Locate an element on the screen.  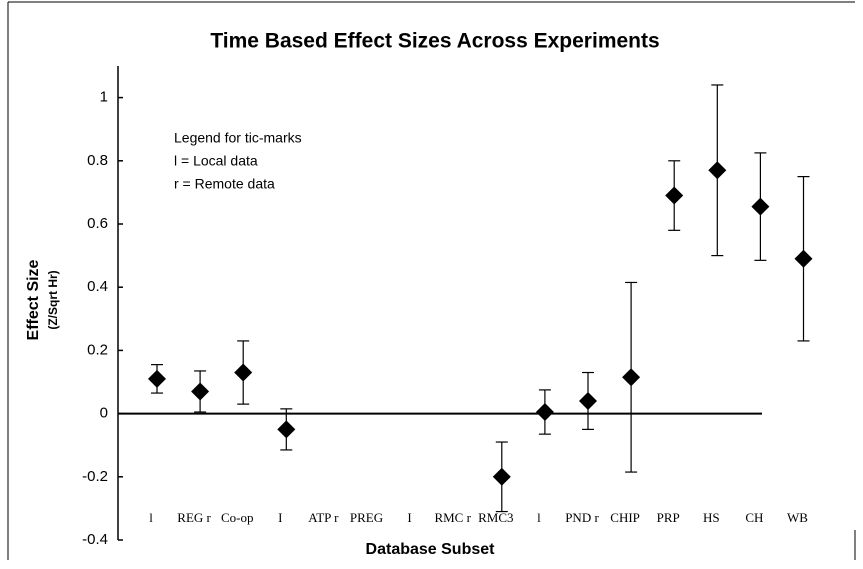
x-tick-label: CHIP is located at coordinates (625, 517).